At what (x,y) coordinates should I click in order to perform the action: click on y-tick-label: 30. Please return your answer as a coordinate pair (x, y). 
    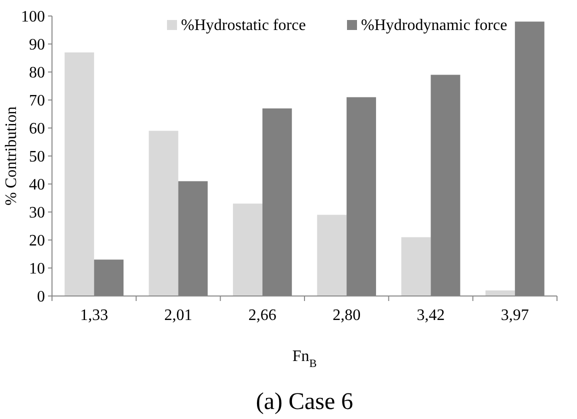
    Looking at the image, I should click on (37, 213).